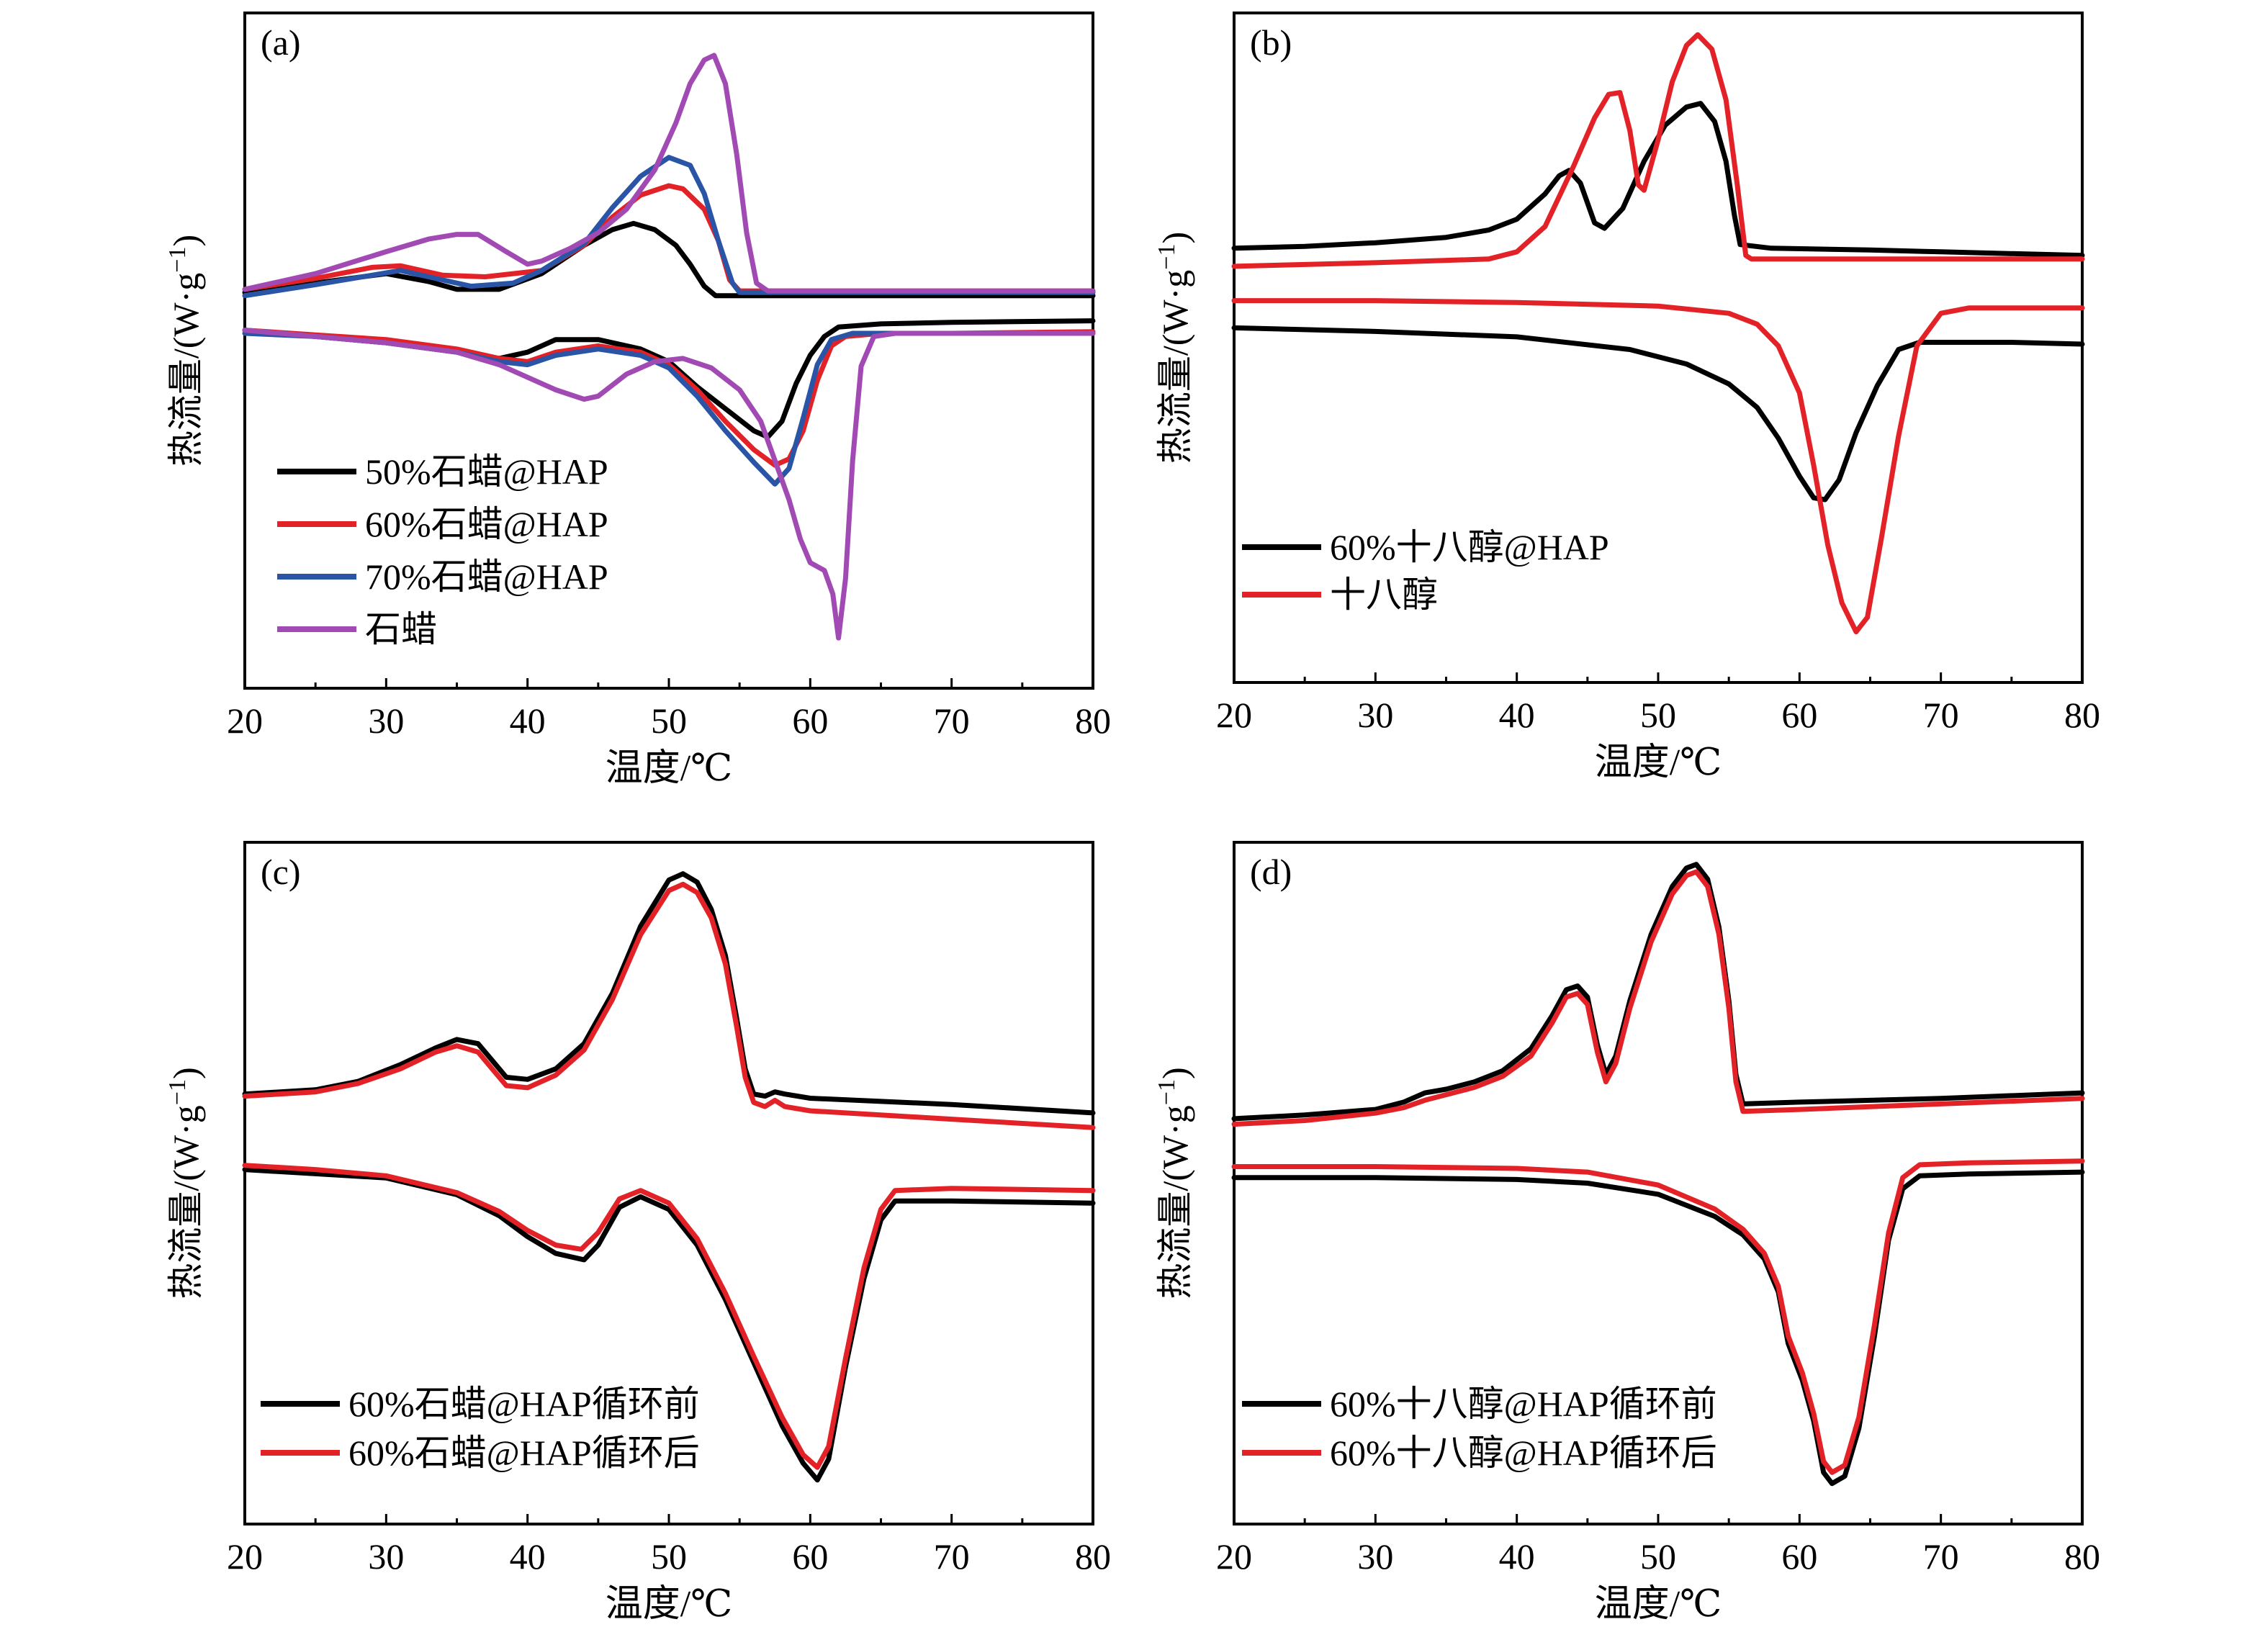 The width and height of the screenshot is (2268, 1627). What do you see at coordinates (1469, 547) in the screenshot?
I see `legend-label: 60%十八醇@HAP` at bounding box center [1469, 547].